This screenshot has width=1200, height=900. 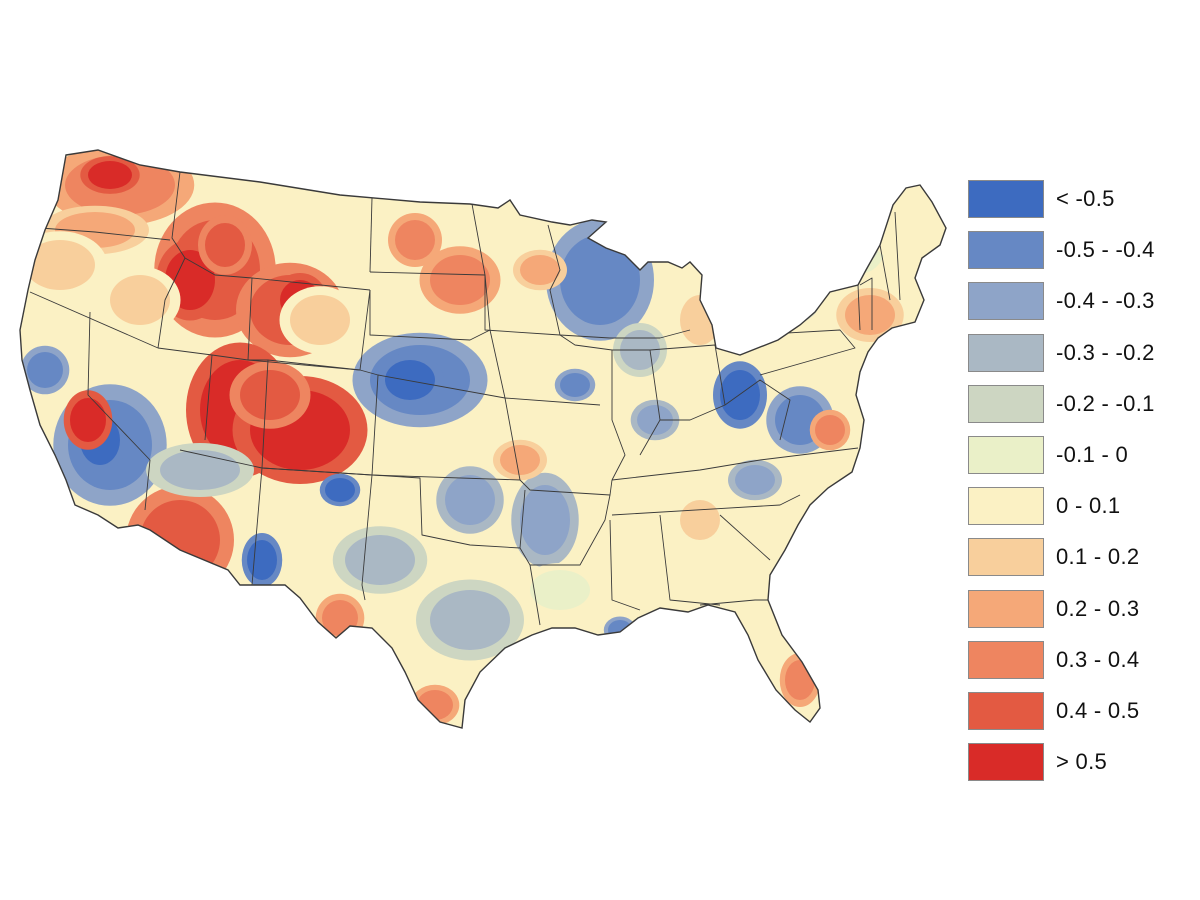 I want to click on border-tn-south, so click(x=706, y=505).